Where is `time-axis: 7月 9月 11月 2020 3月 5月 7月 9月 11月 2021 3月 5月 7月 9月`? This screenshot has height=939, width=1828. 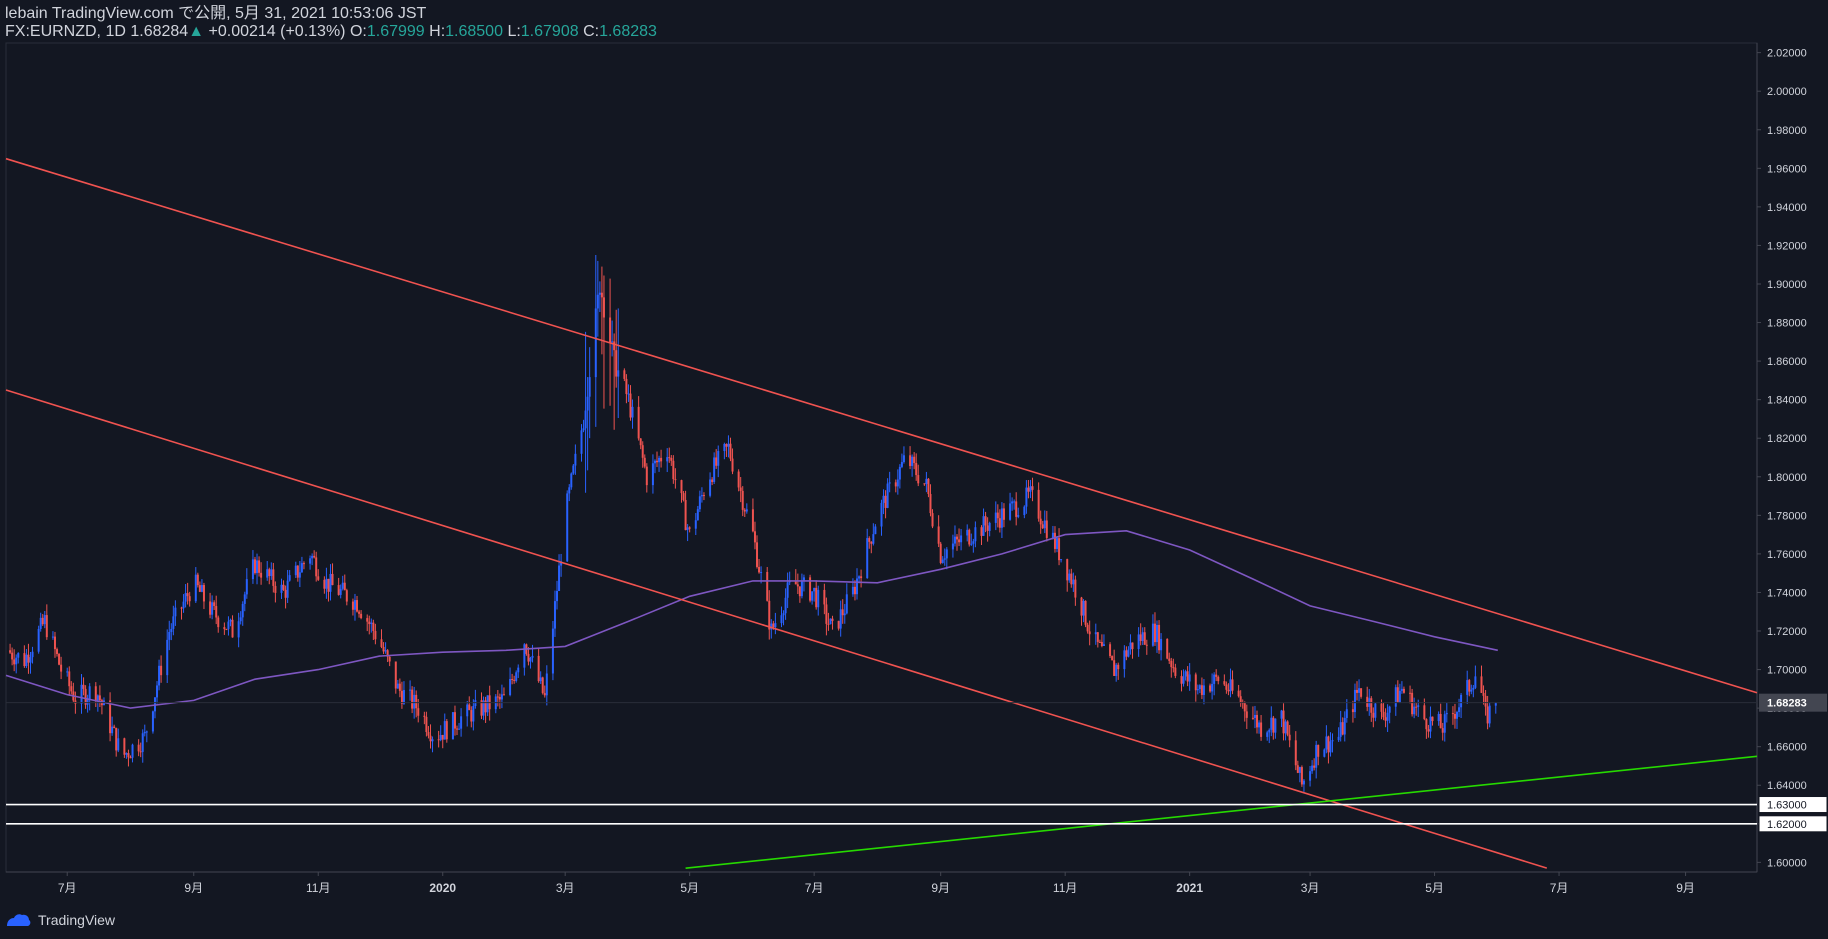 time-axis: 7月 9月 11月 2020 3月 5月 7月 9月 11月 2021 3月 5月 7月 9月 is located at coordinates (876, 883).